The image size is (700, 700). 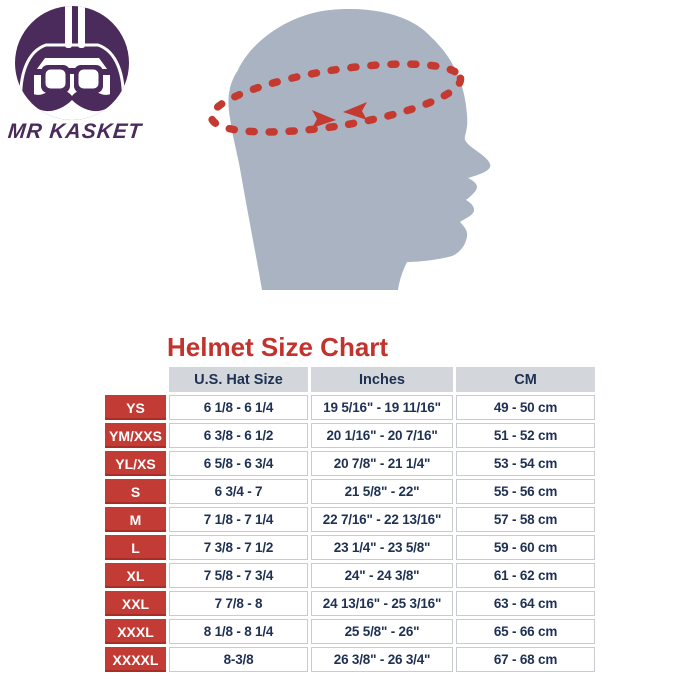 What do you see at coordinates (382, 659) in the screenshot?
I see `table-cell: 26 3/8" - 26 3/4"` at bounding box center [382, 659].